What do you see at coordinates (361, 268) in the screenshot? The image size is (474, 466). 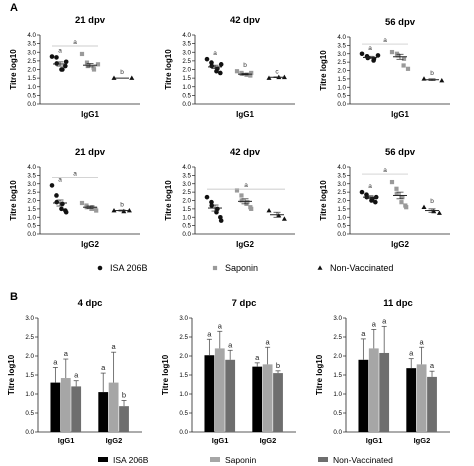 I see `legend-label: Non-Vaccinated` at bounding box center [361, 268].